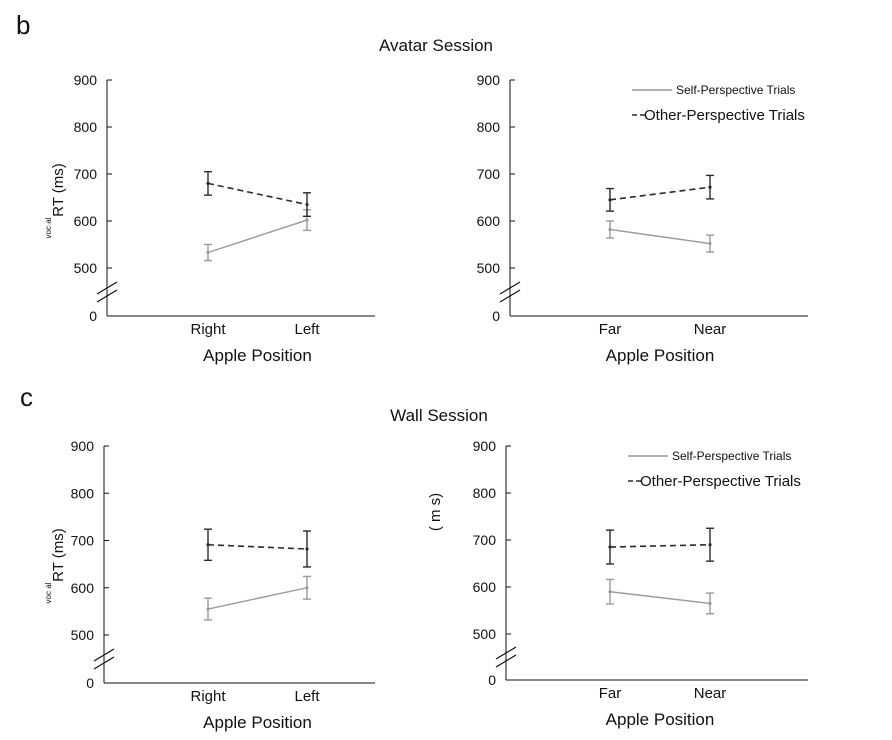 Image resolution: width=892 pixels, height=740 pixels. Describe the element at coordinates (439, 415) in the screenshot. I see `session-title-wall: Wall Session` at that location.